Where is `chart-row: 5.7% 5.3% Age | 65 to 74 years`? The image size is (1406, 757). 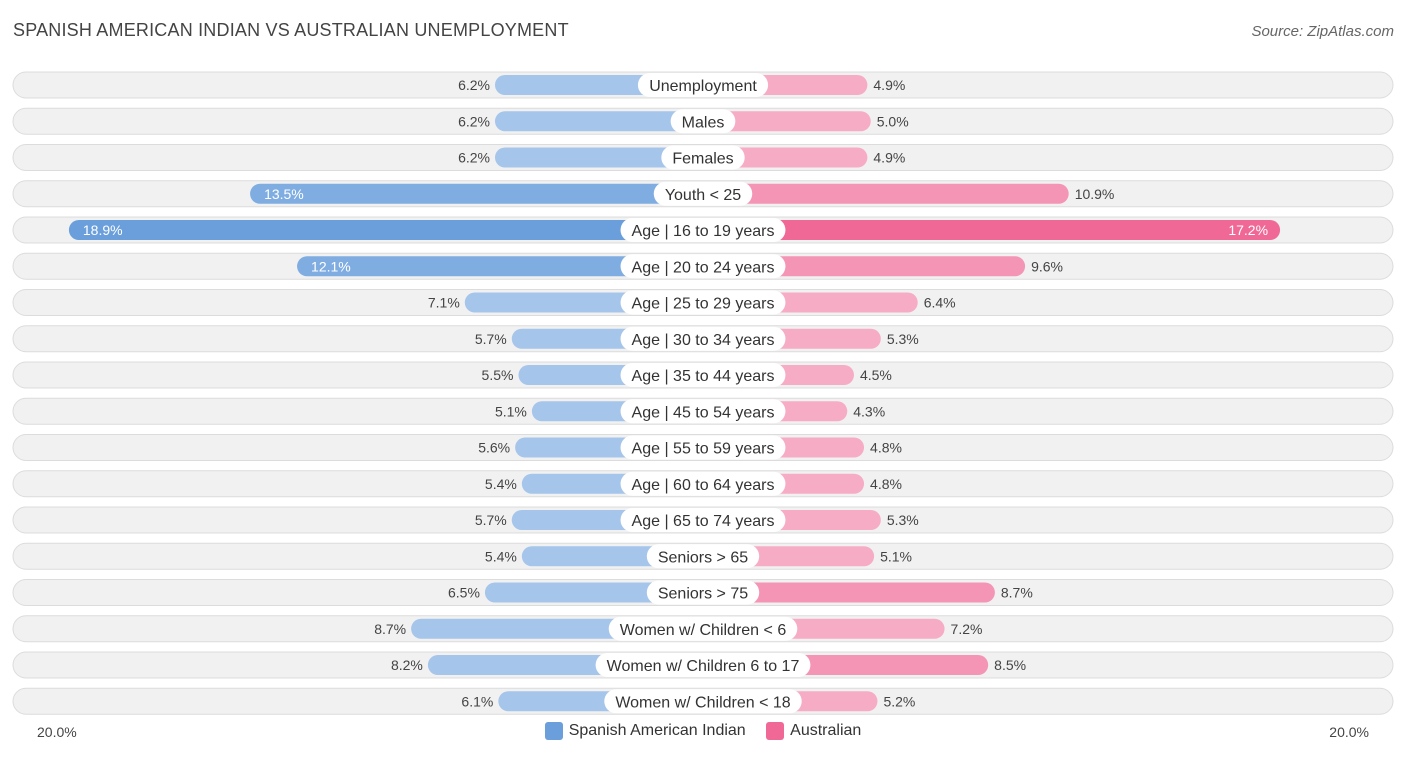 chart-row: 5.7% 5.3% Age | 65 to 74 years is located at coordinates (703, 520).